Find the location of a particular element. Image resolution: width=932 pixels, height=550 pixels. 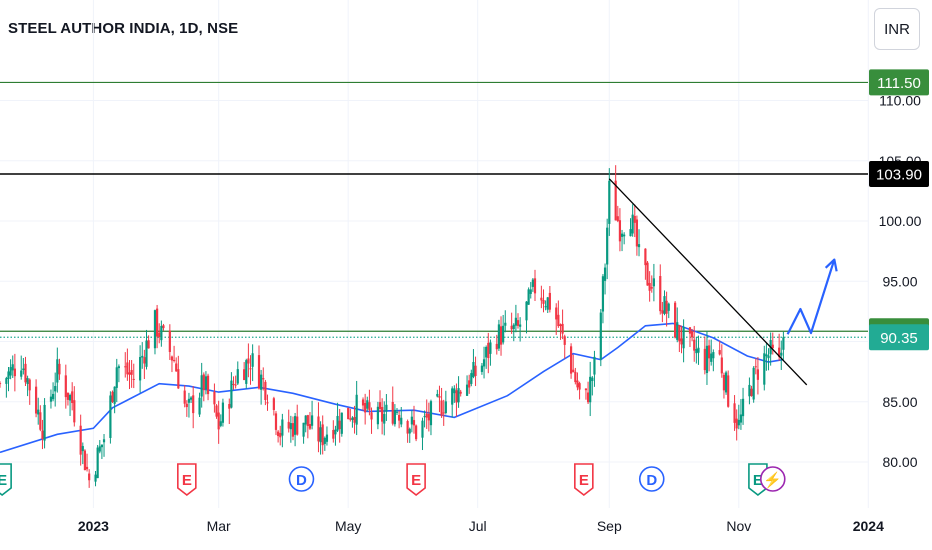

event-split-icon: ⚡ is located at coordinates (772, 479).